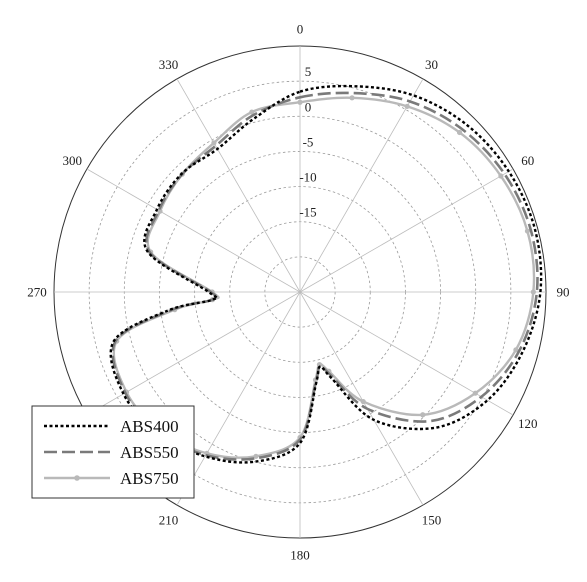 The image size is (587, 582). I want to click on legend: ABS400 ABS550 ABS750, so click(113, 452).